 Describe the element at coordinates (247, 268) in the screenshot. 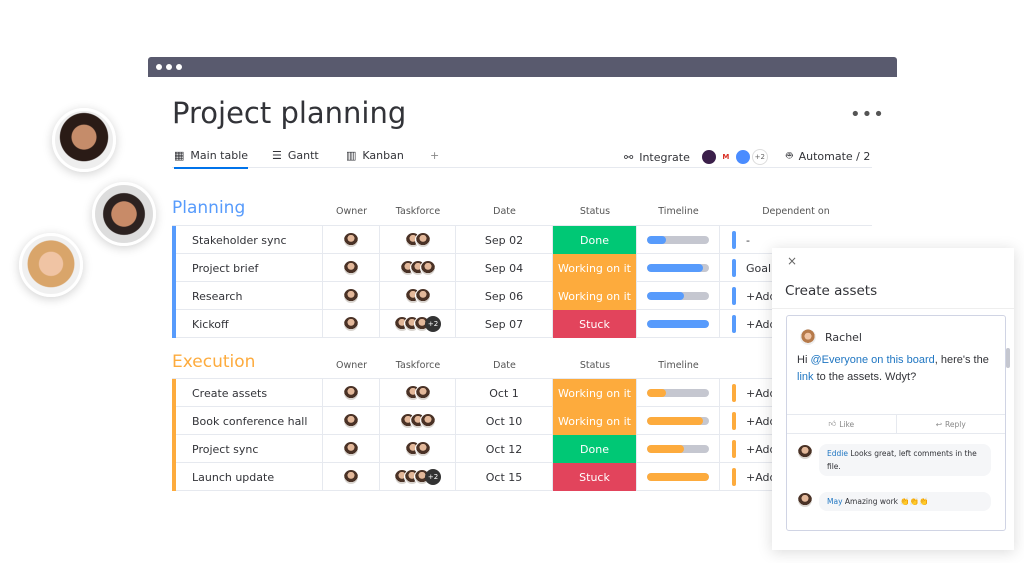

I see `item-name: Project brief` at that location.